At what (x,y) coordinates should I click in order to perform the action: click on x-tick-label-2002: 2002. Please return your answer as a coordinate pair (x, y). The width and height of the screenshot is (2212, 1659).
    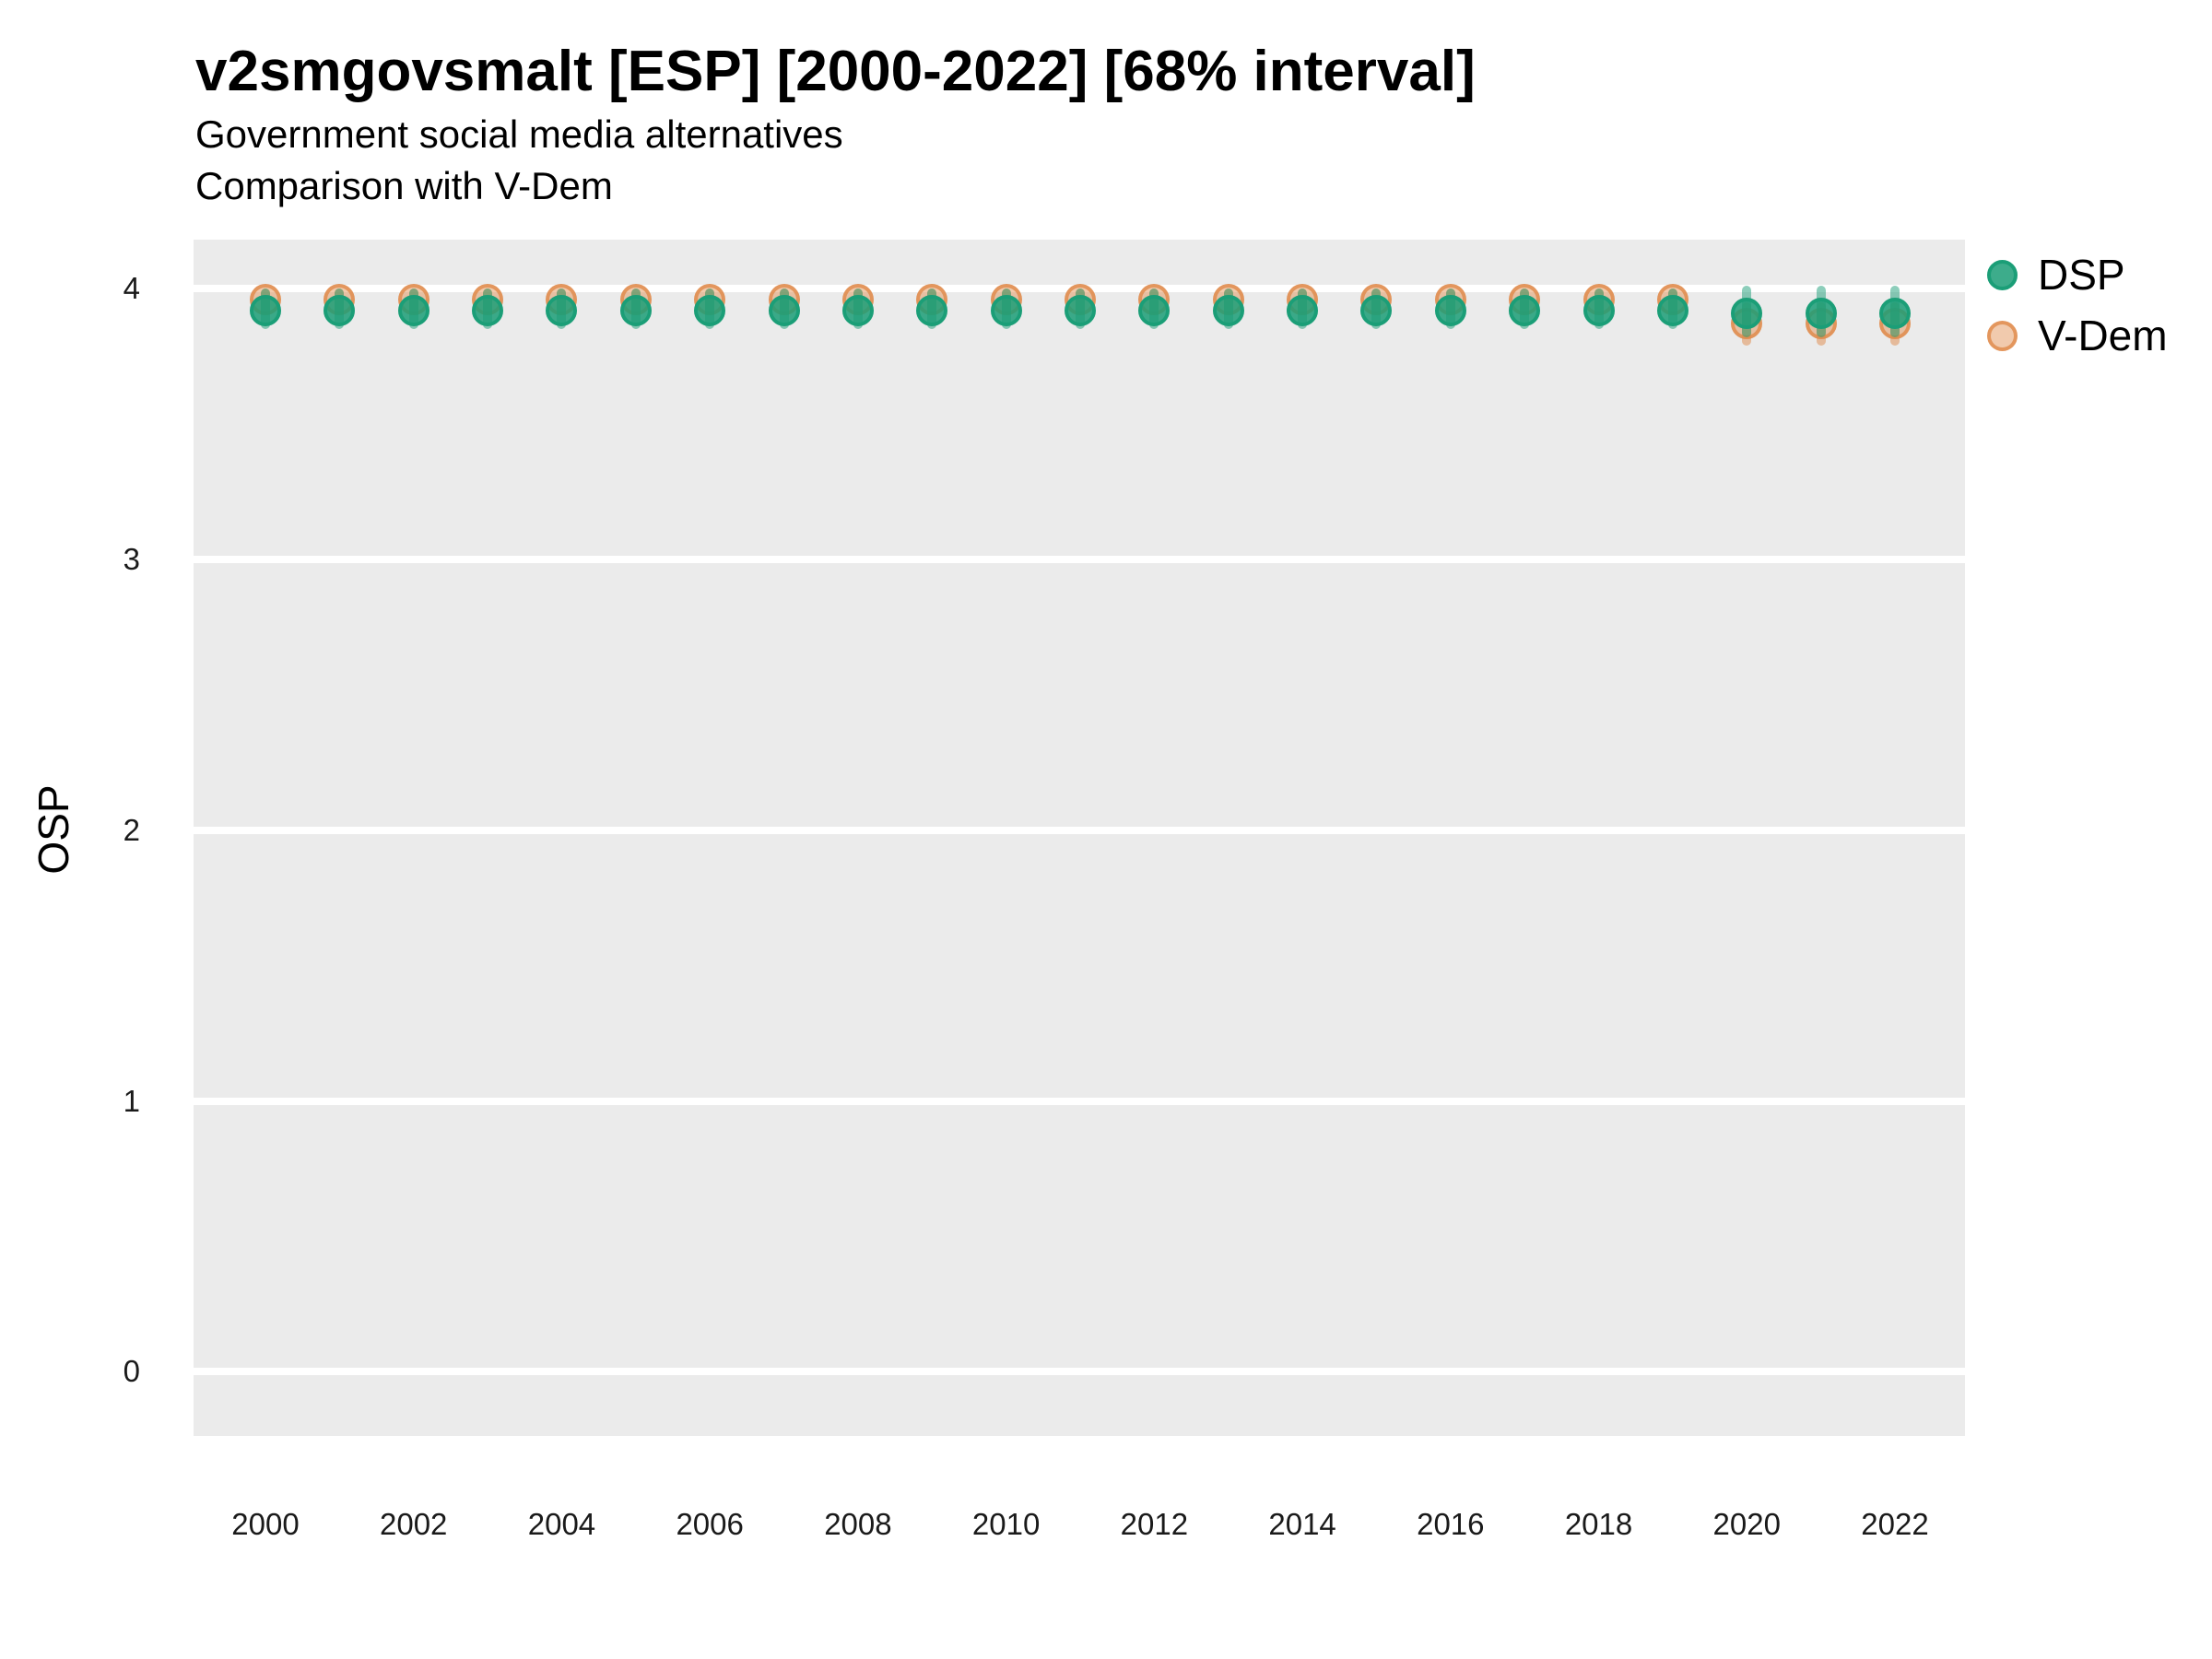
    Looking at the image, I should click on (414, 1524).